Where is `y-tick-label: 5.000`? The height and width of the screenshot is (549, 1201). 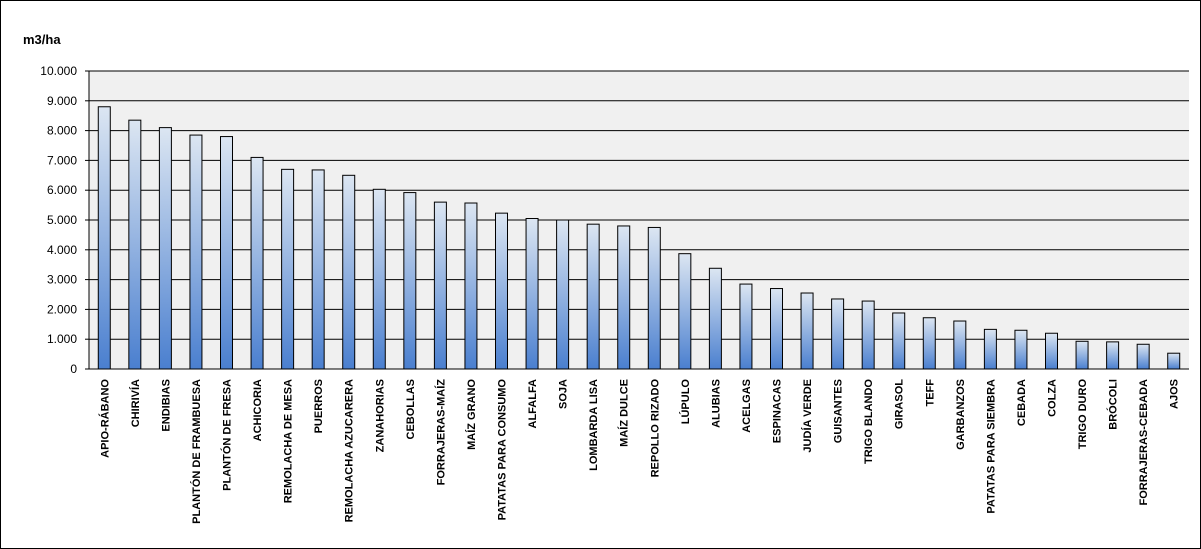
y-tick-label: 5.000 is located at coordinates (62, 220).